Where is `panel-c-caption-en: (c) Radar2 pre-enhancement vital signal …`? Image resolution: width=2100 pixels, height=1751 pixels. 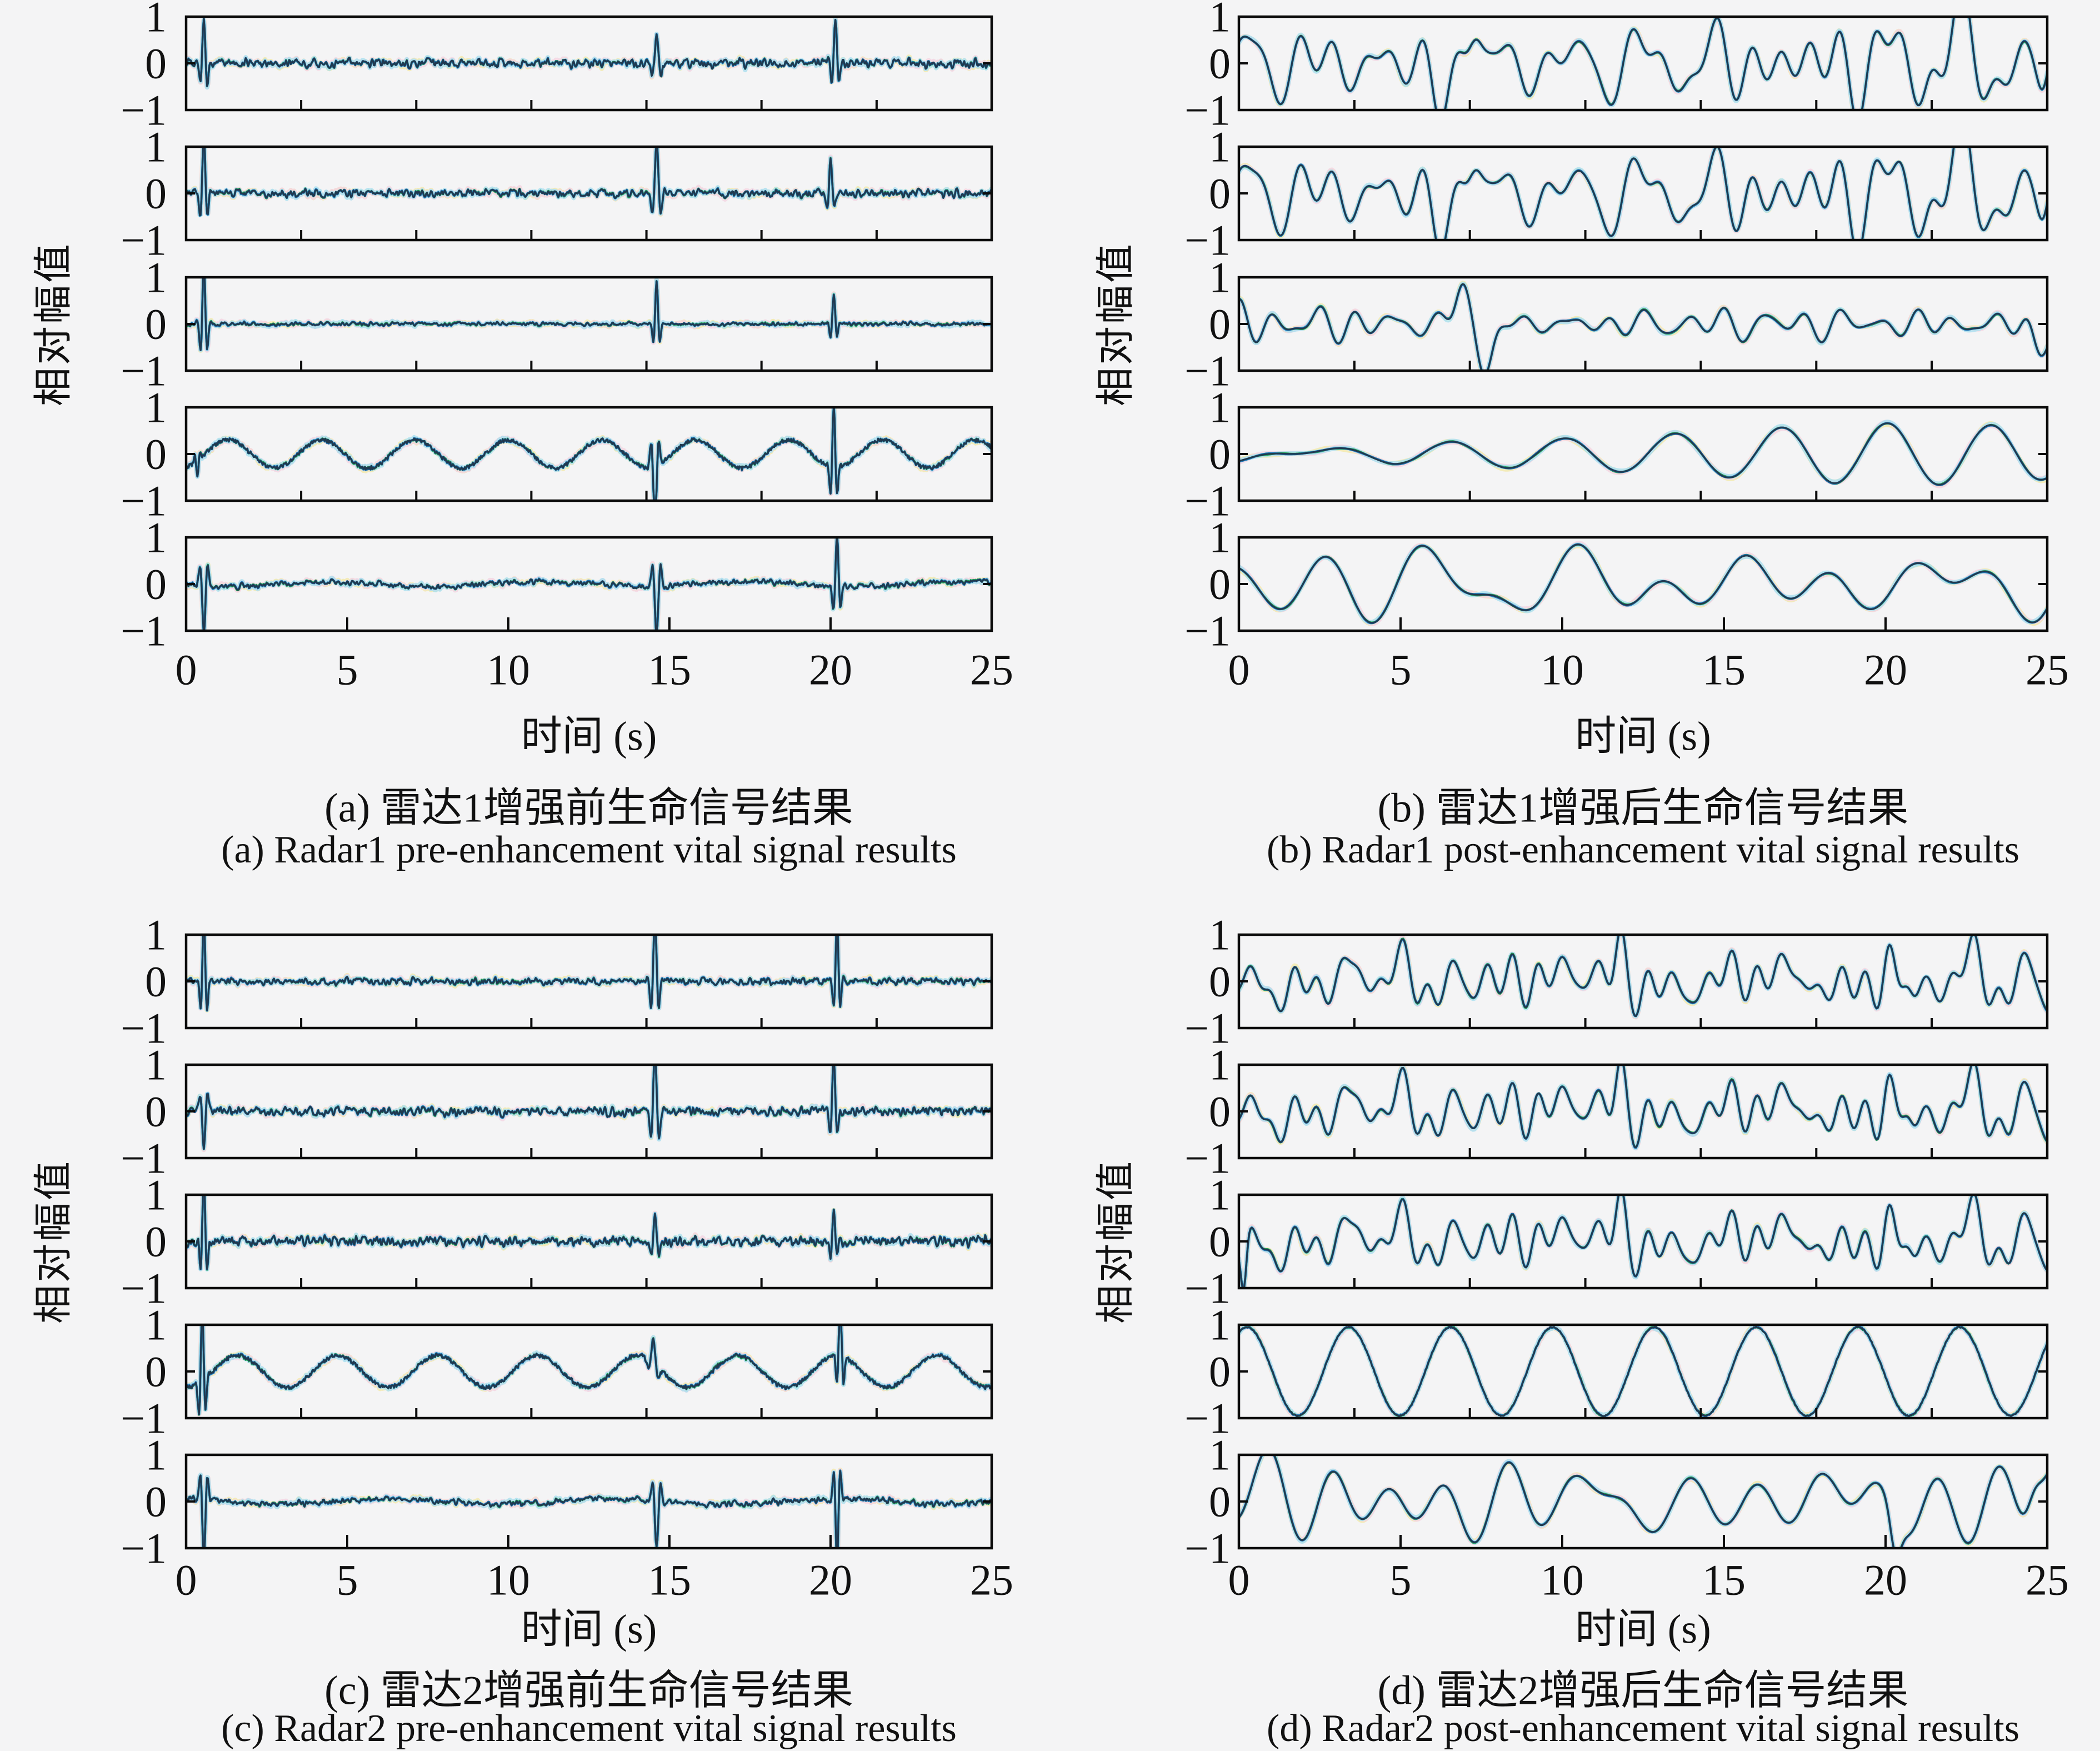 panel-c-caption-en: (c) Radar2 pre-enhancement vital signal … is located at coordinates (589, 1729).